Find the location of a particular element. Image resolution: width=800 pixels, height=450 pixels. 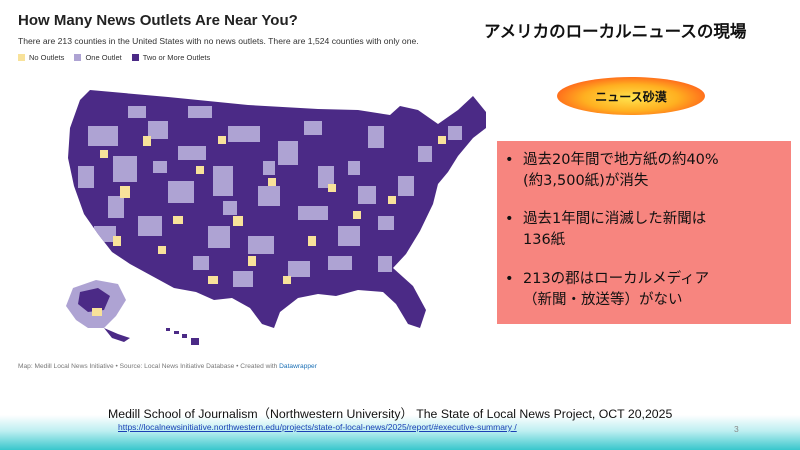

alaska-map is located at coordinates (98, 311).